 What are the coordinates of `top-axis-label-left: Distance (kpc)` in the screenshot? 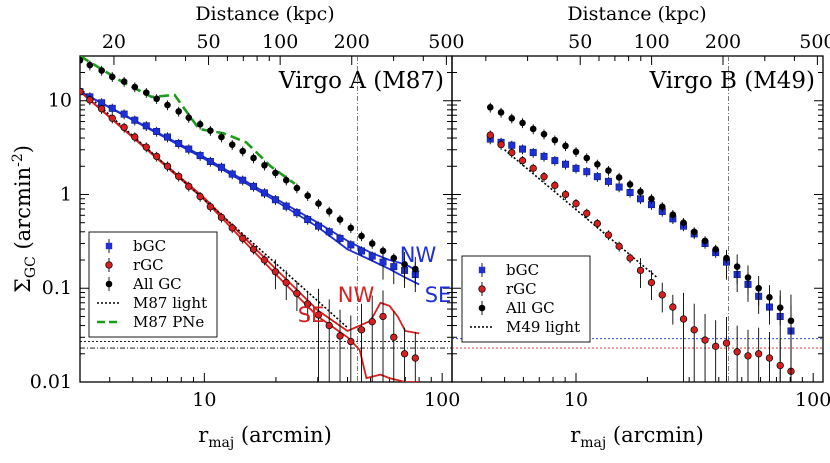 It's located at (264, 14).